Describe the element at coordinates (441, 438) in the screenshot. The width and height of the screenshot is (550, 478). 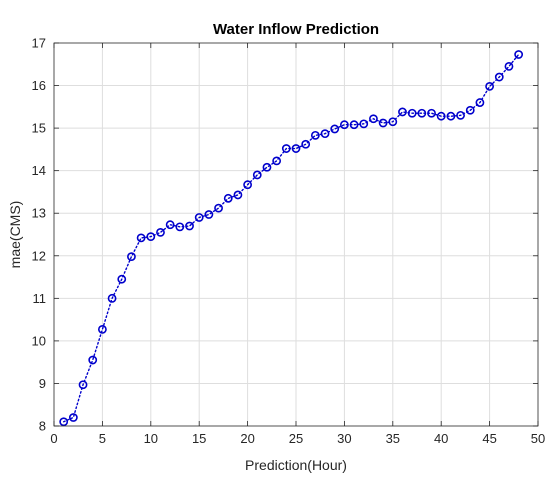
I see `x-tick-label: 40` at that location.